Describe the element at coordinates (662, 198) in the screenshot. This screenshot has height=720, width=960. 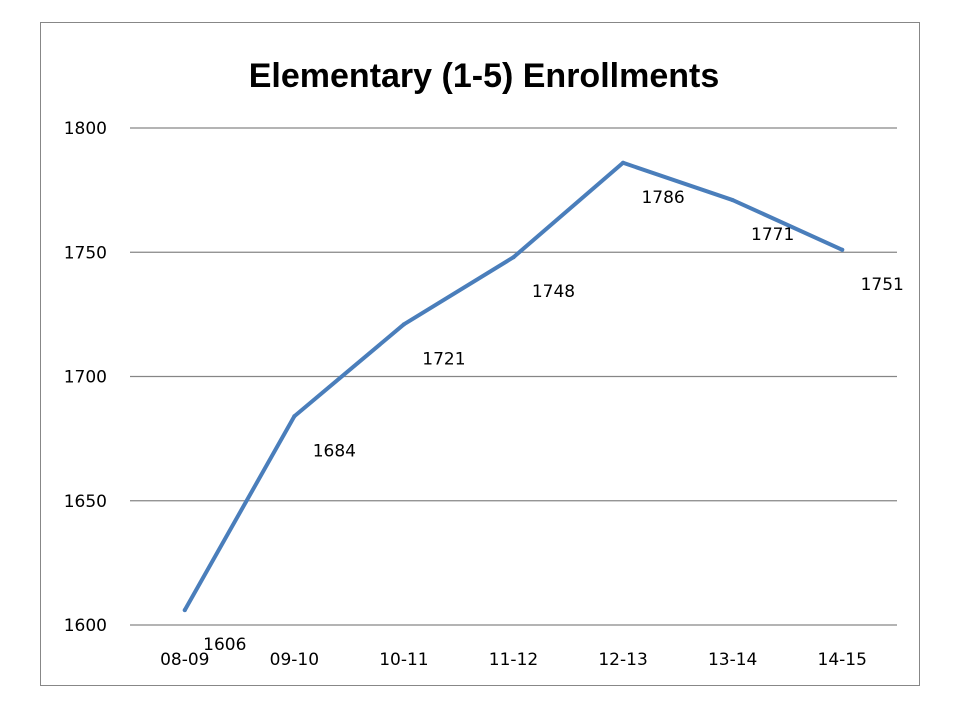
I see `data-label: 1786` at that location.